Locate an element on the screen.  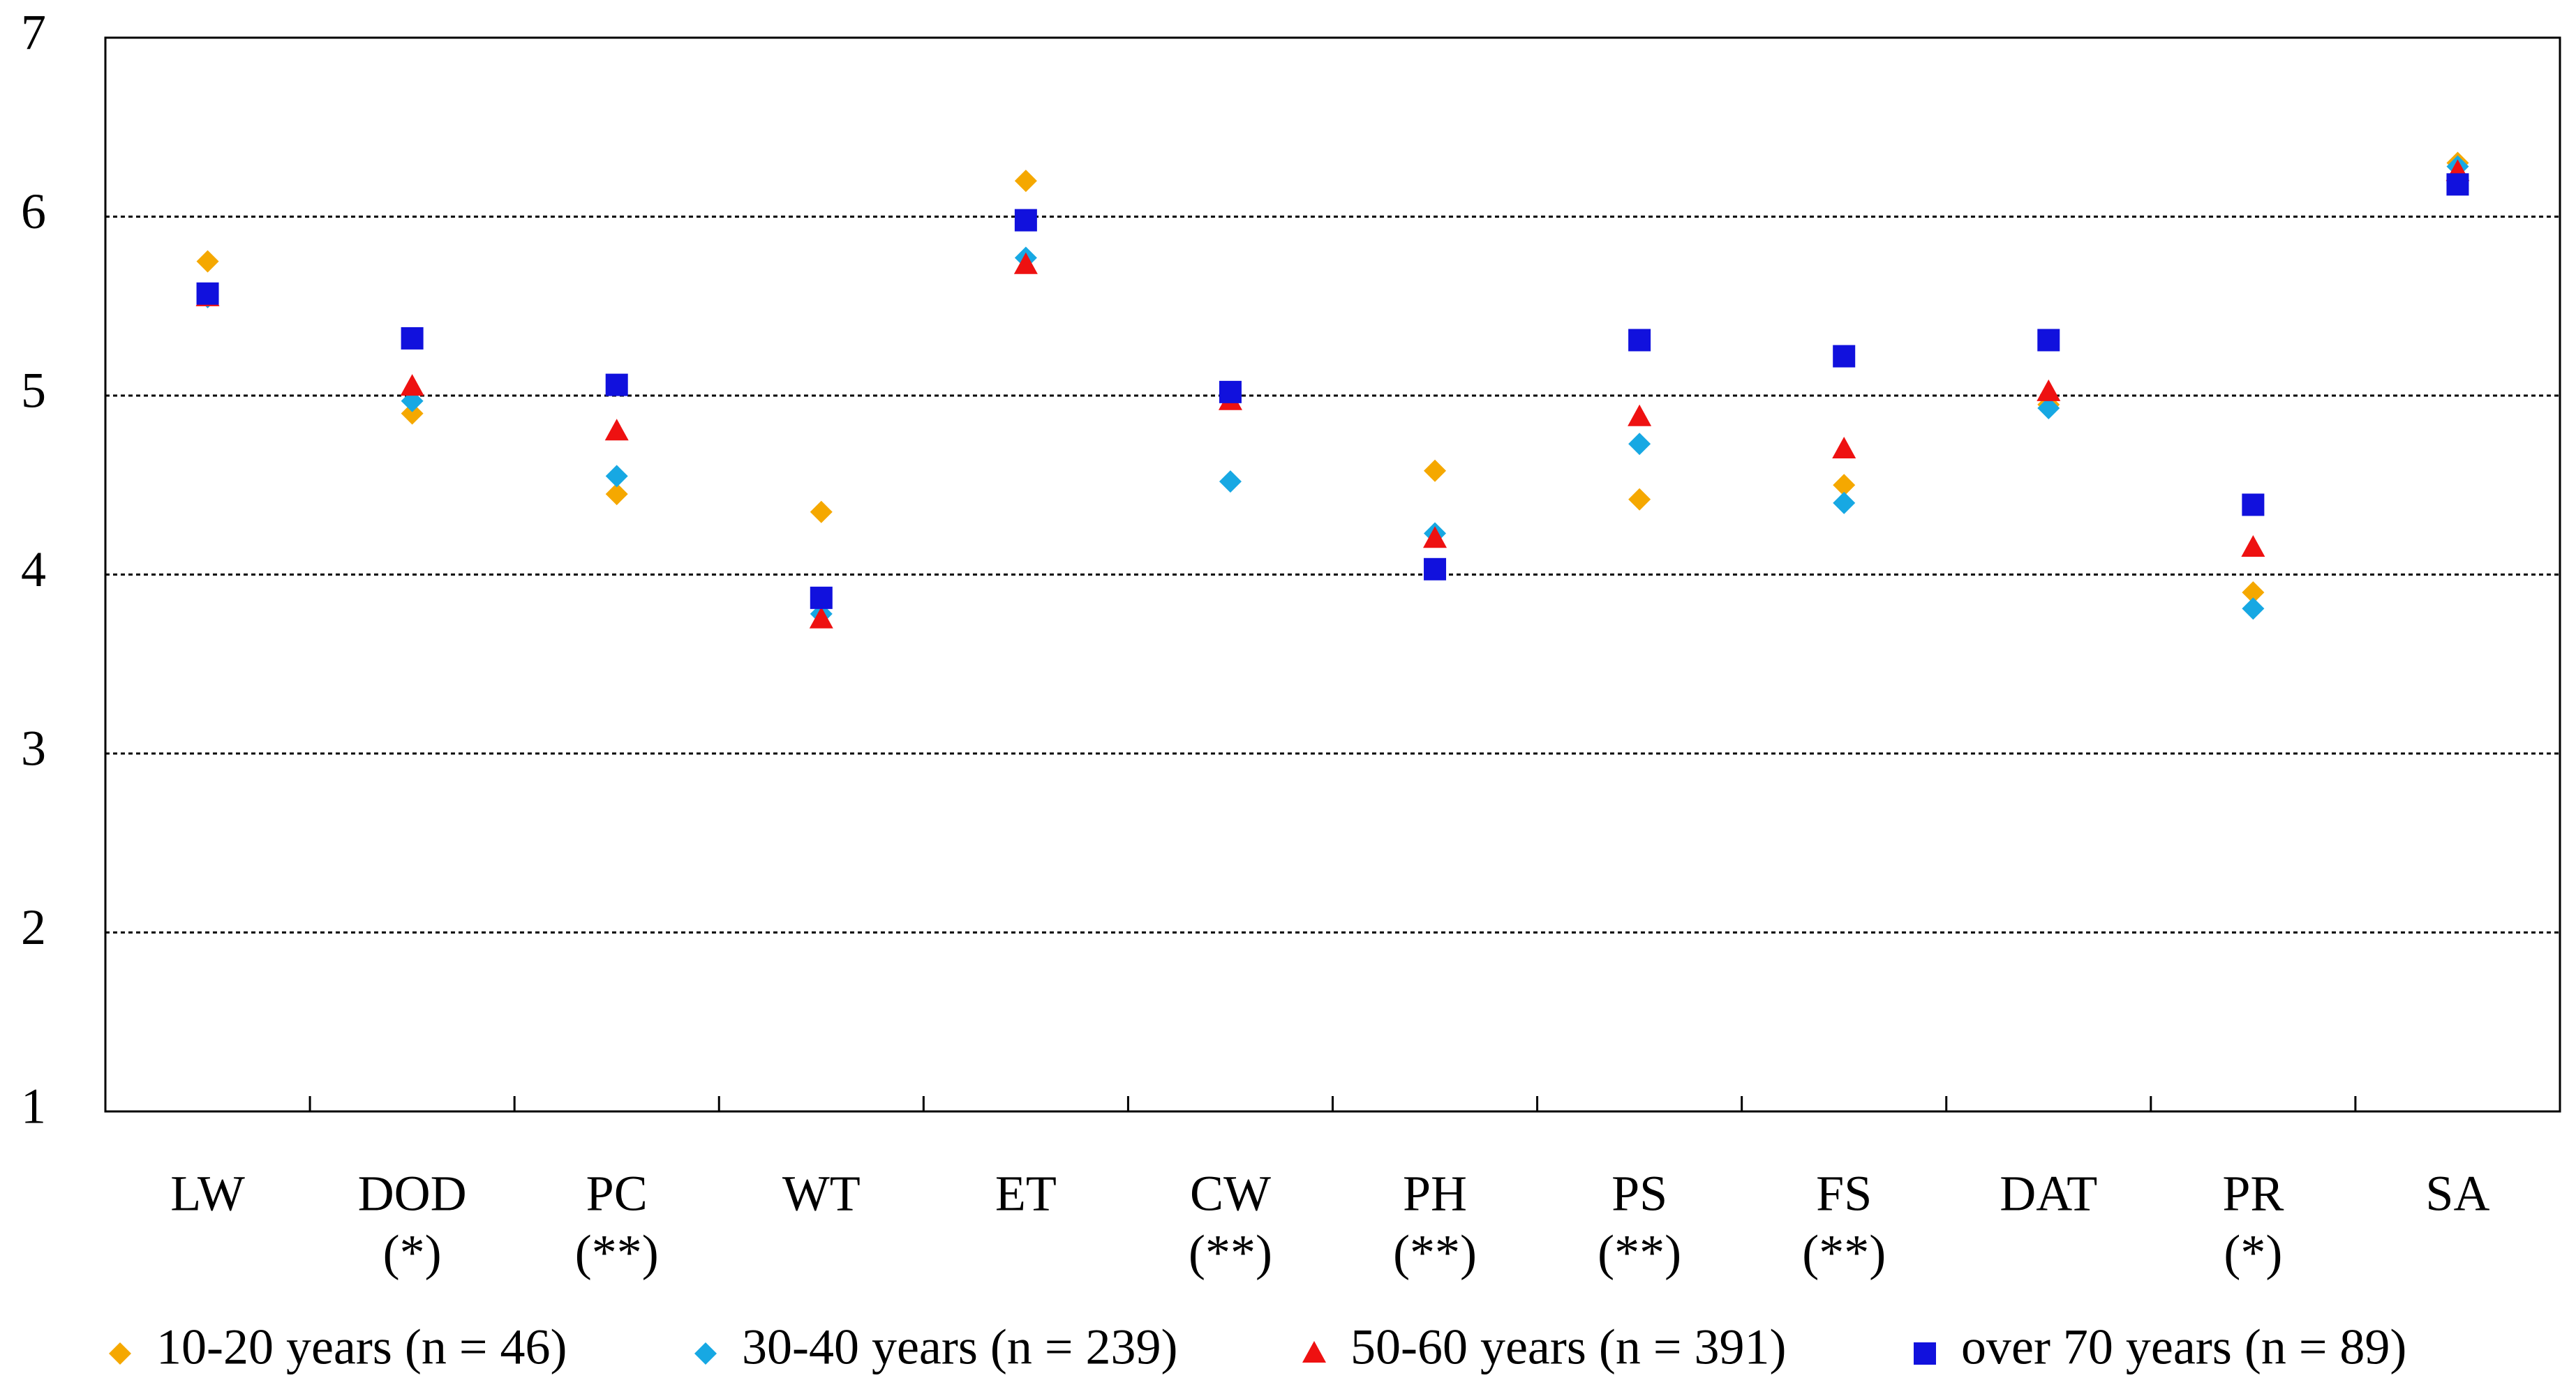
x-tick-label: WT is located at coordinates (821, 1194).